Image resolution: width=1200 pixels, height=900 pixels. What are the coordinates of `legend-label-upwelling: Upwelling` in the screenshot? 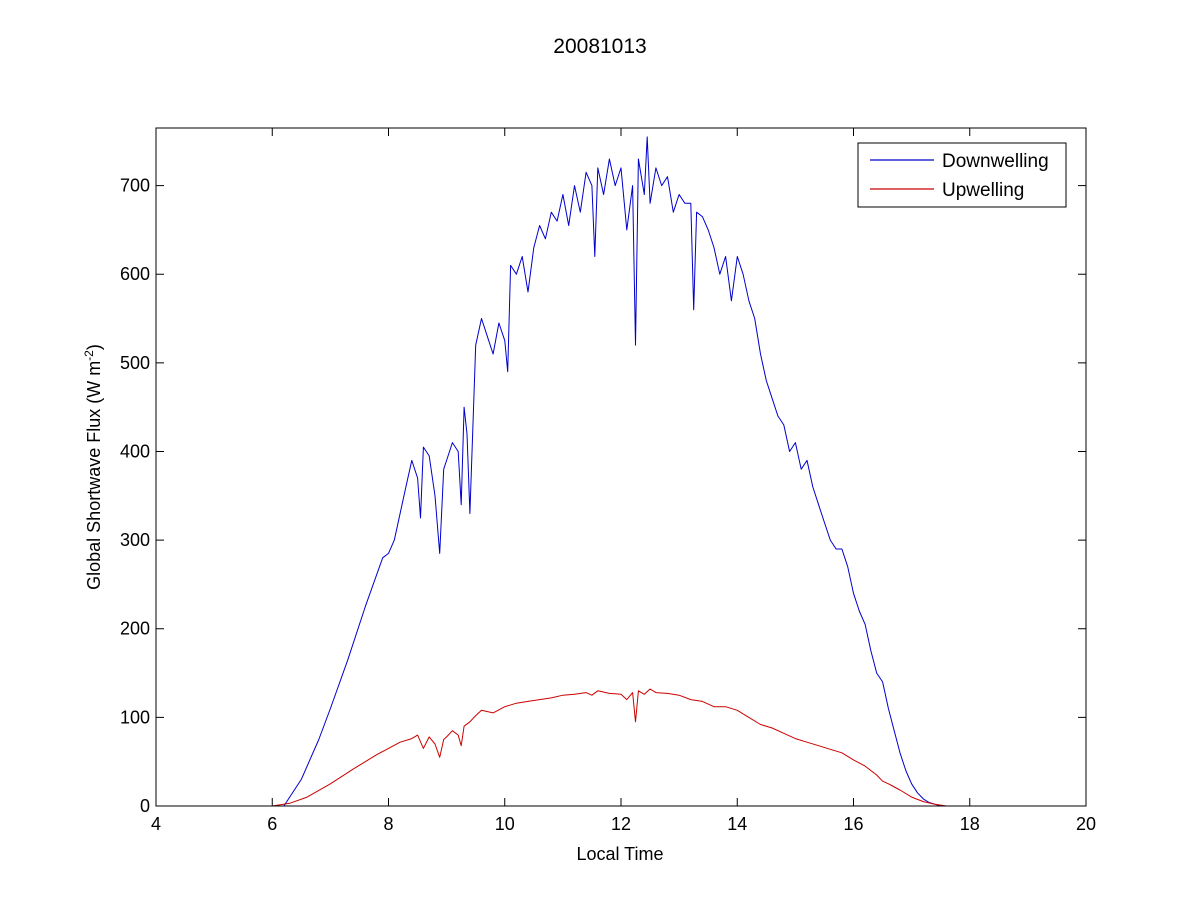 It's located at (983, 190).